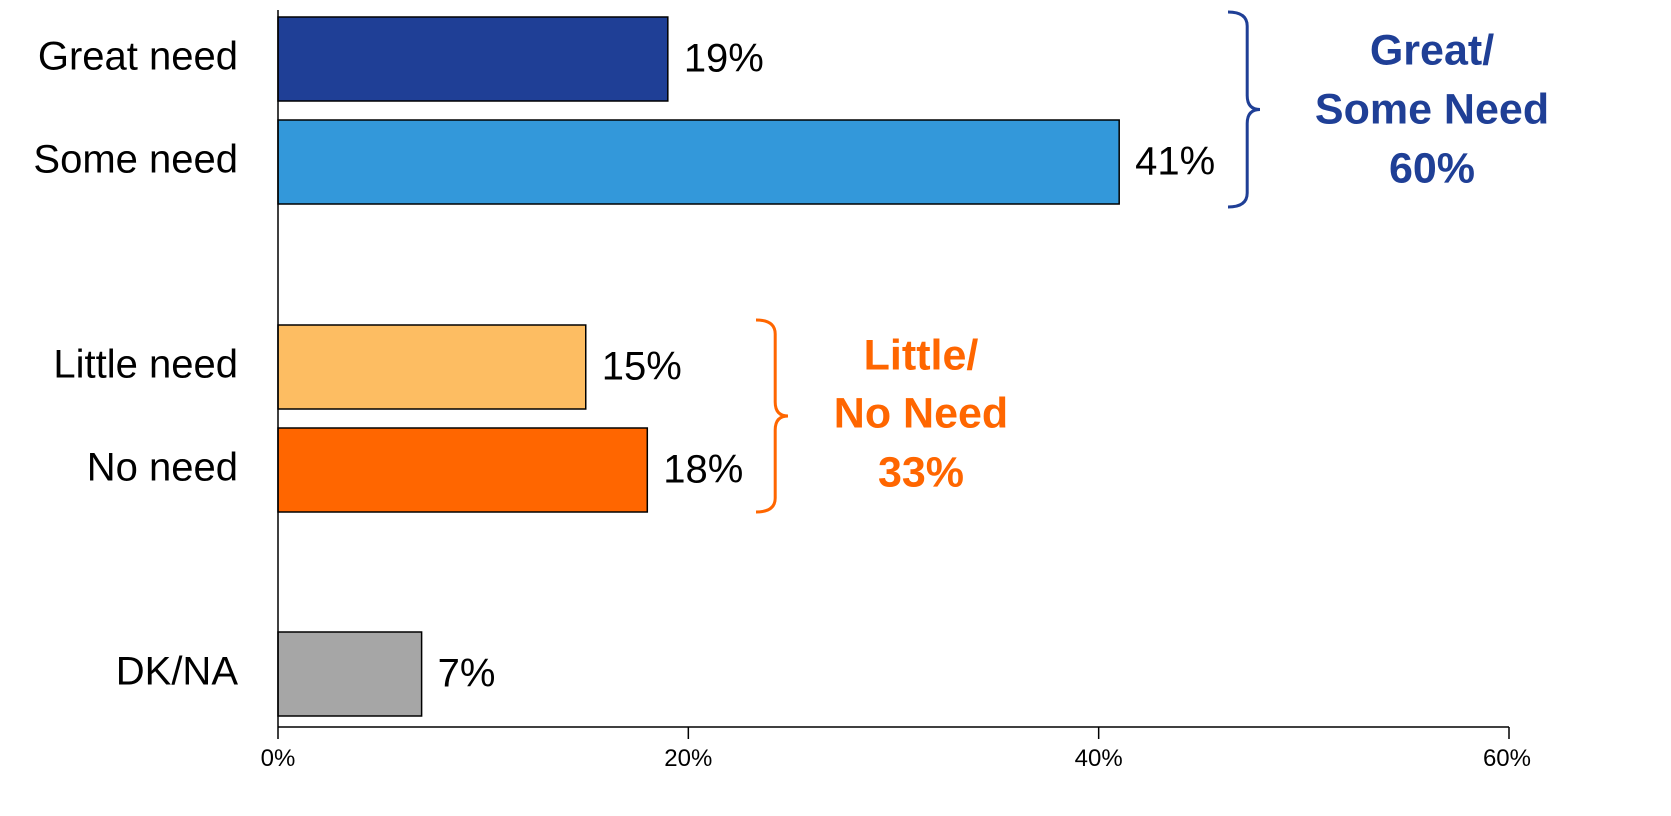 The image size is (1671, 816). I want to click on group-label-2-line-2: No Need, so click(921, 413).